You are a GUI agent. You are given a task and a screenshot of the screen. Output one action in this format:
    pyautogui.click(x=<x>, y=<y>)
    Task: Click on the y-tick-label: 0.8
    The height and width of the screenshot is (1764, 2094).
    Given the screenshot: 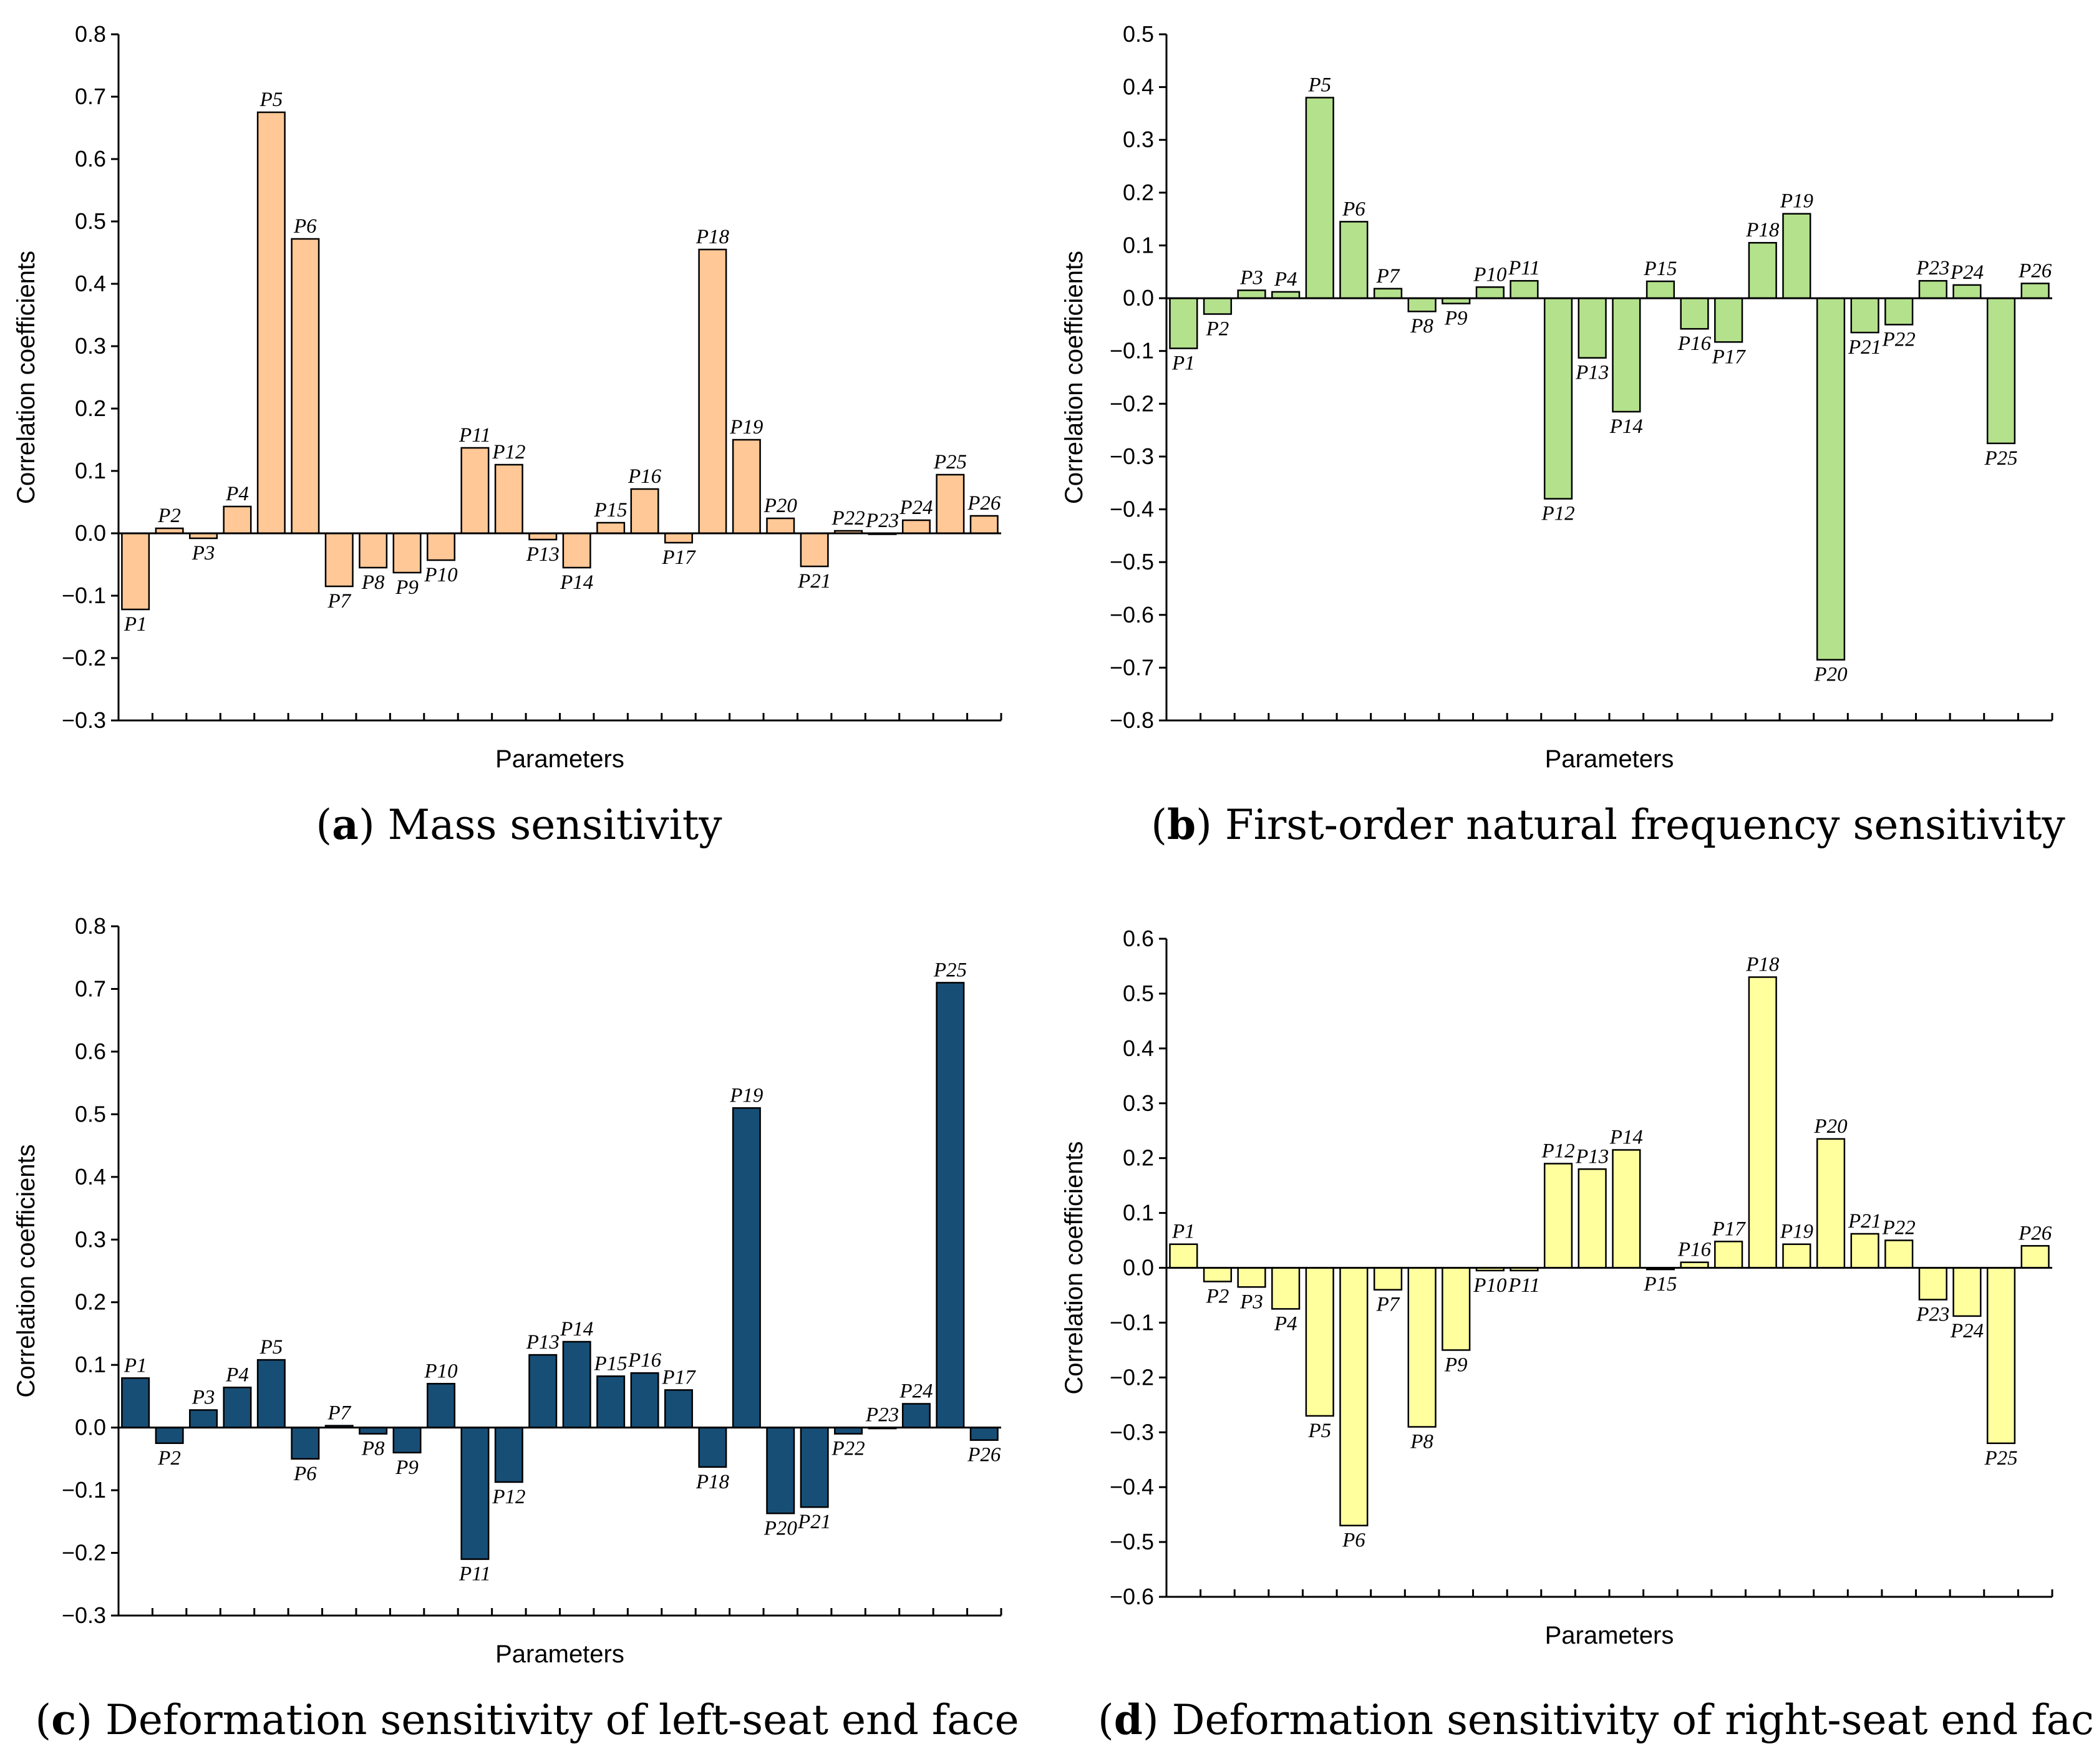 What is the action you would take?
    pyautogui.click(x=91, y=926)
    